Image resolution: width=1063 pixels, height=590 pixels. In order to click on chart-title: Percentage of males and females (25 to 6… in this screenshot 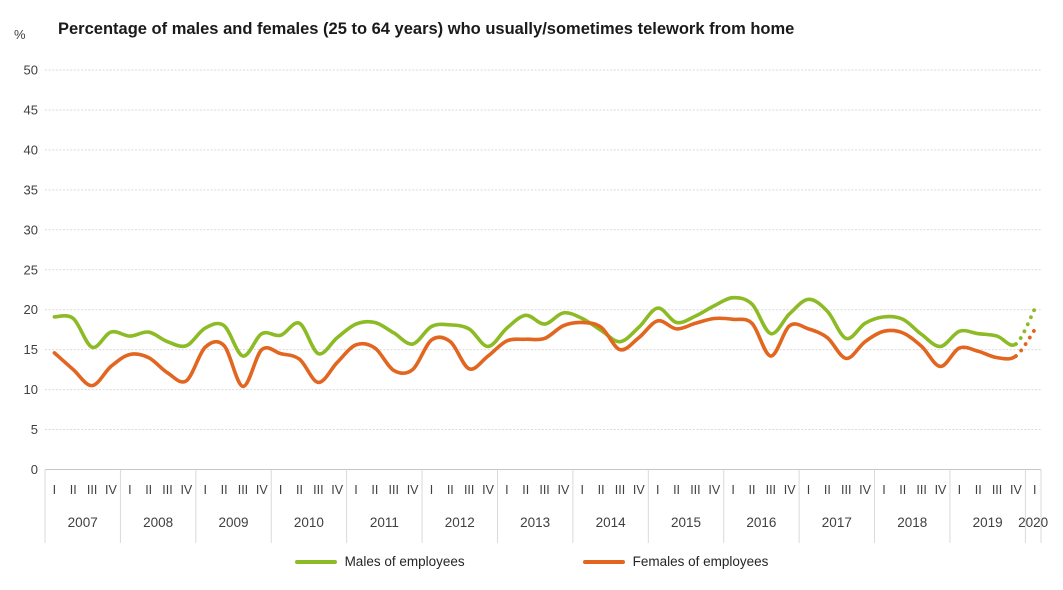, I will do `click(426, 29)`.